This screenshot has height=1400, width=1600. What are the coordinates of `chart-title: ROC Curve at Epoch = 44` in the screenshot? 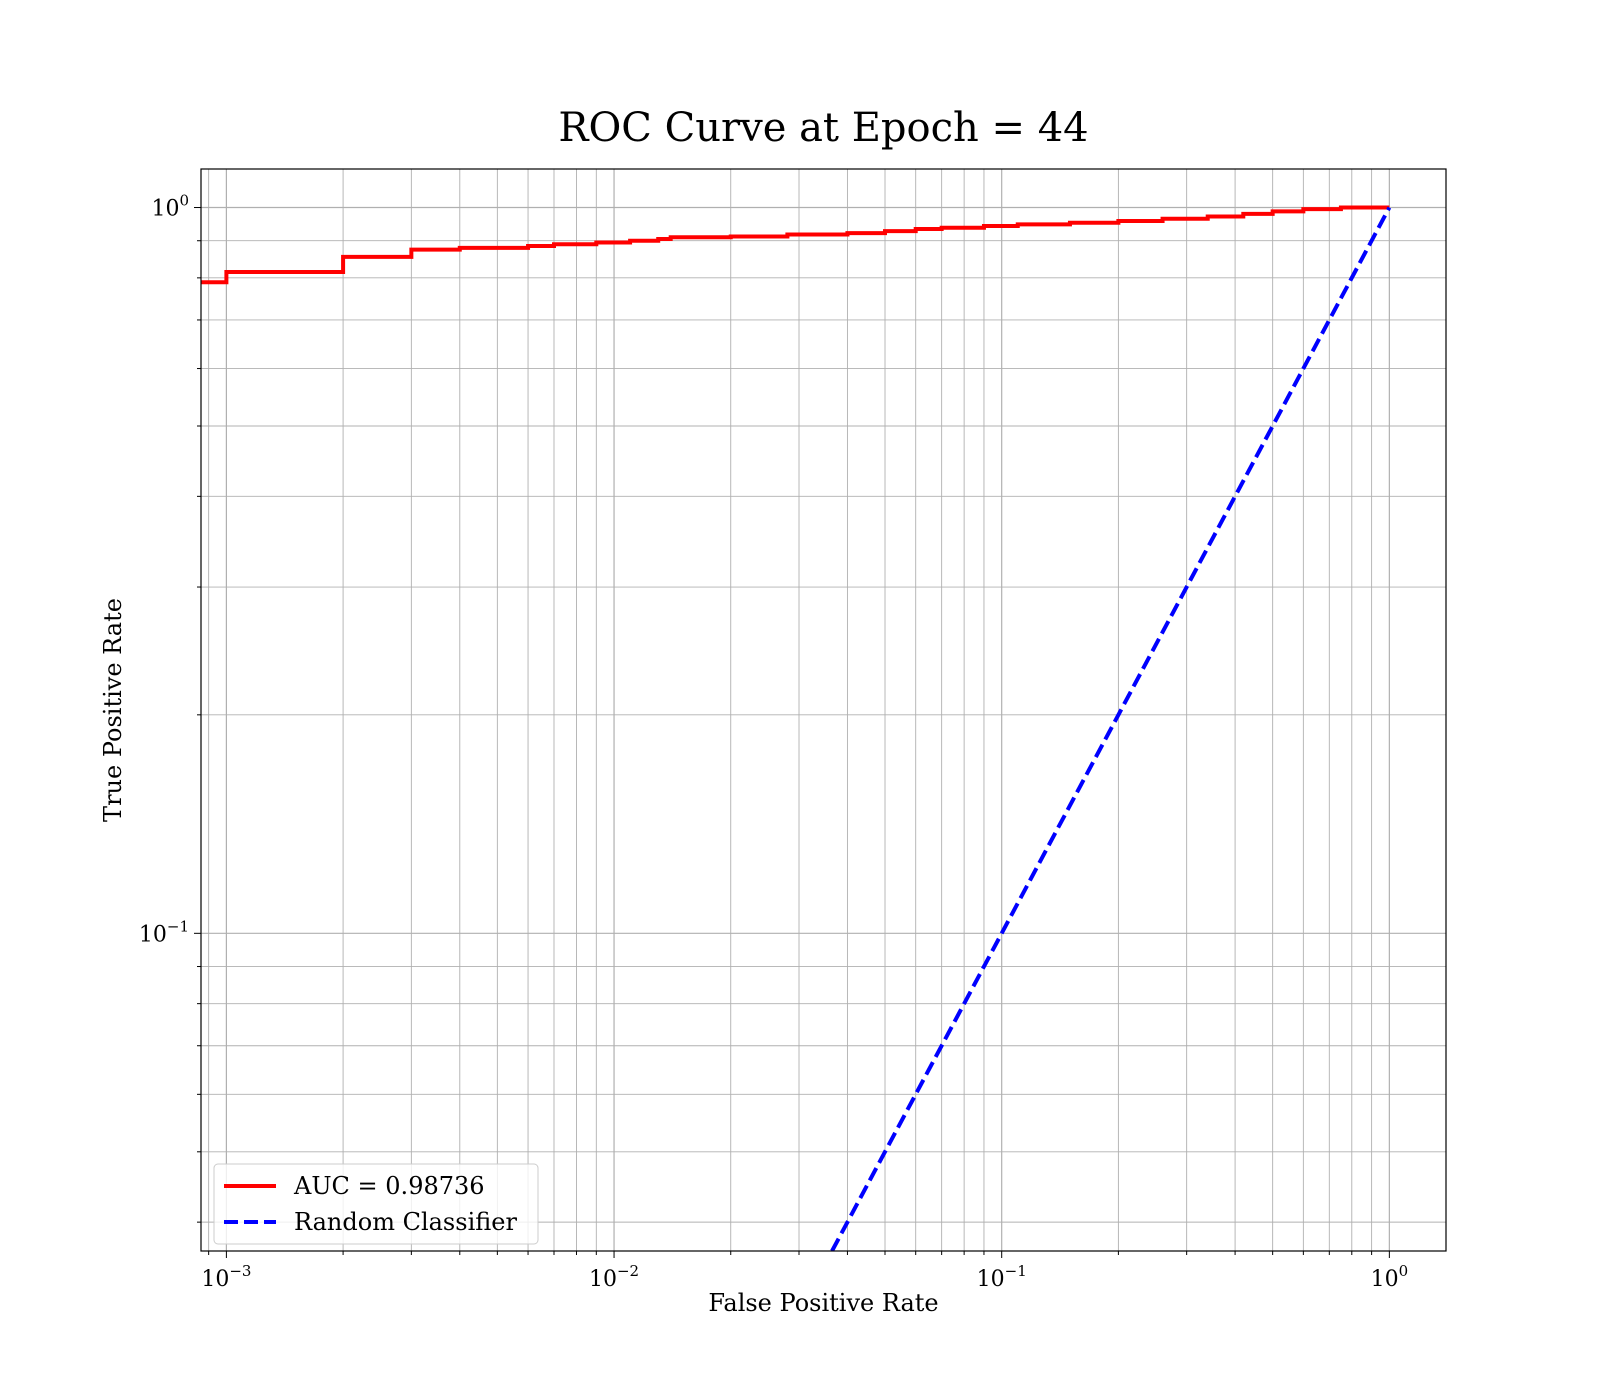 It's located at (823, 128).